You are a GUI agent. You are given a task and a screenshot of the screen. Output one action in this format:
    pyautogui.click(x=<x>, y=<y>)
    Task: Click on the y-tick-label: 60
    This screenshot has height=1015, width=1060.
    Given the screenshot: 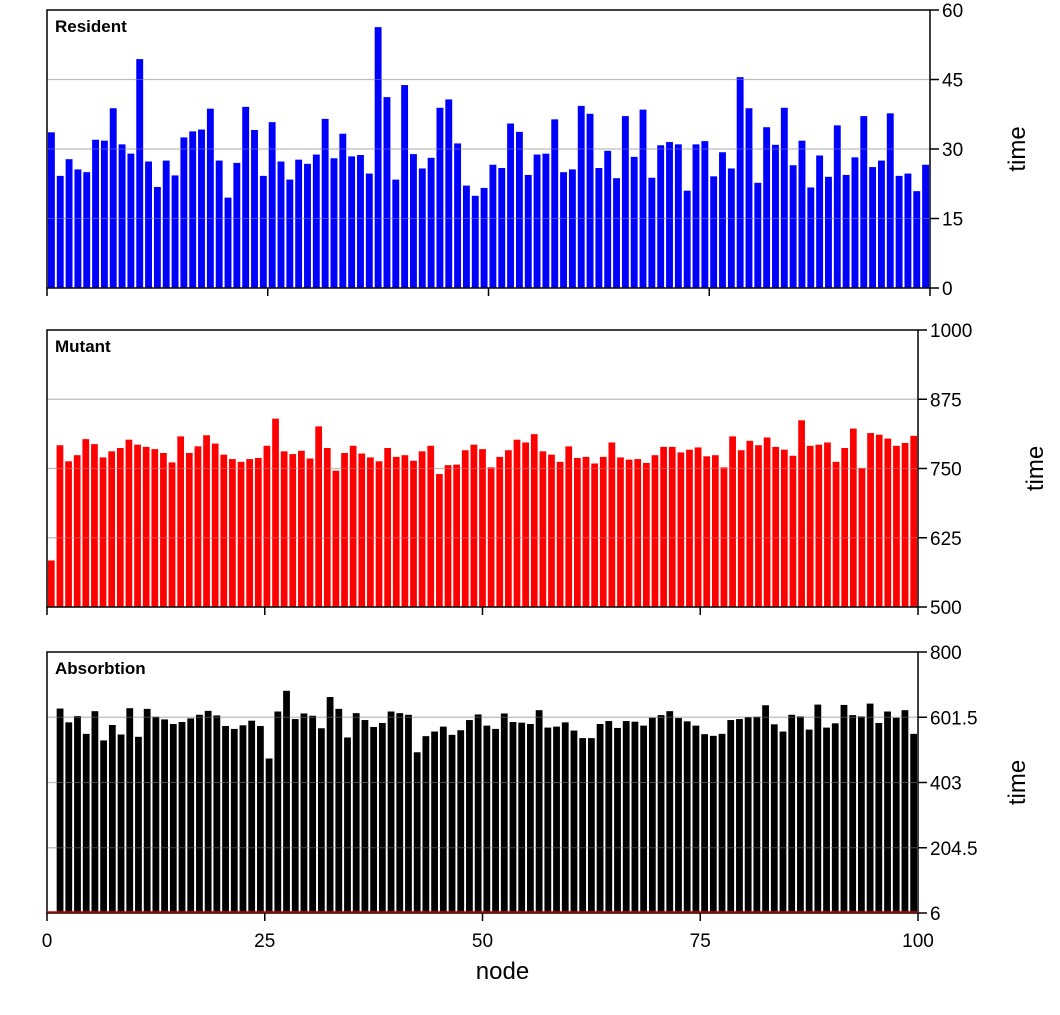 What is the action you would take?
    pyautogui.click(x=952, y=11)
    